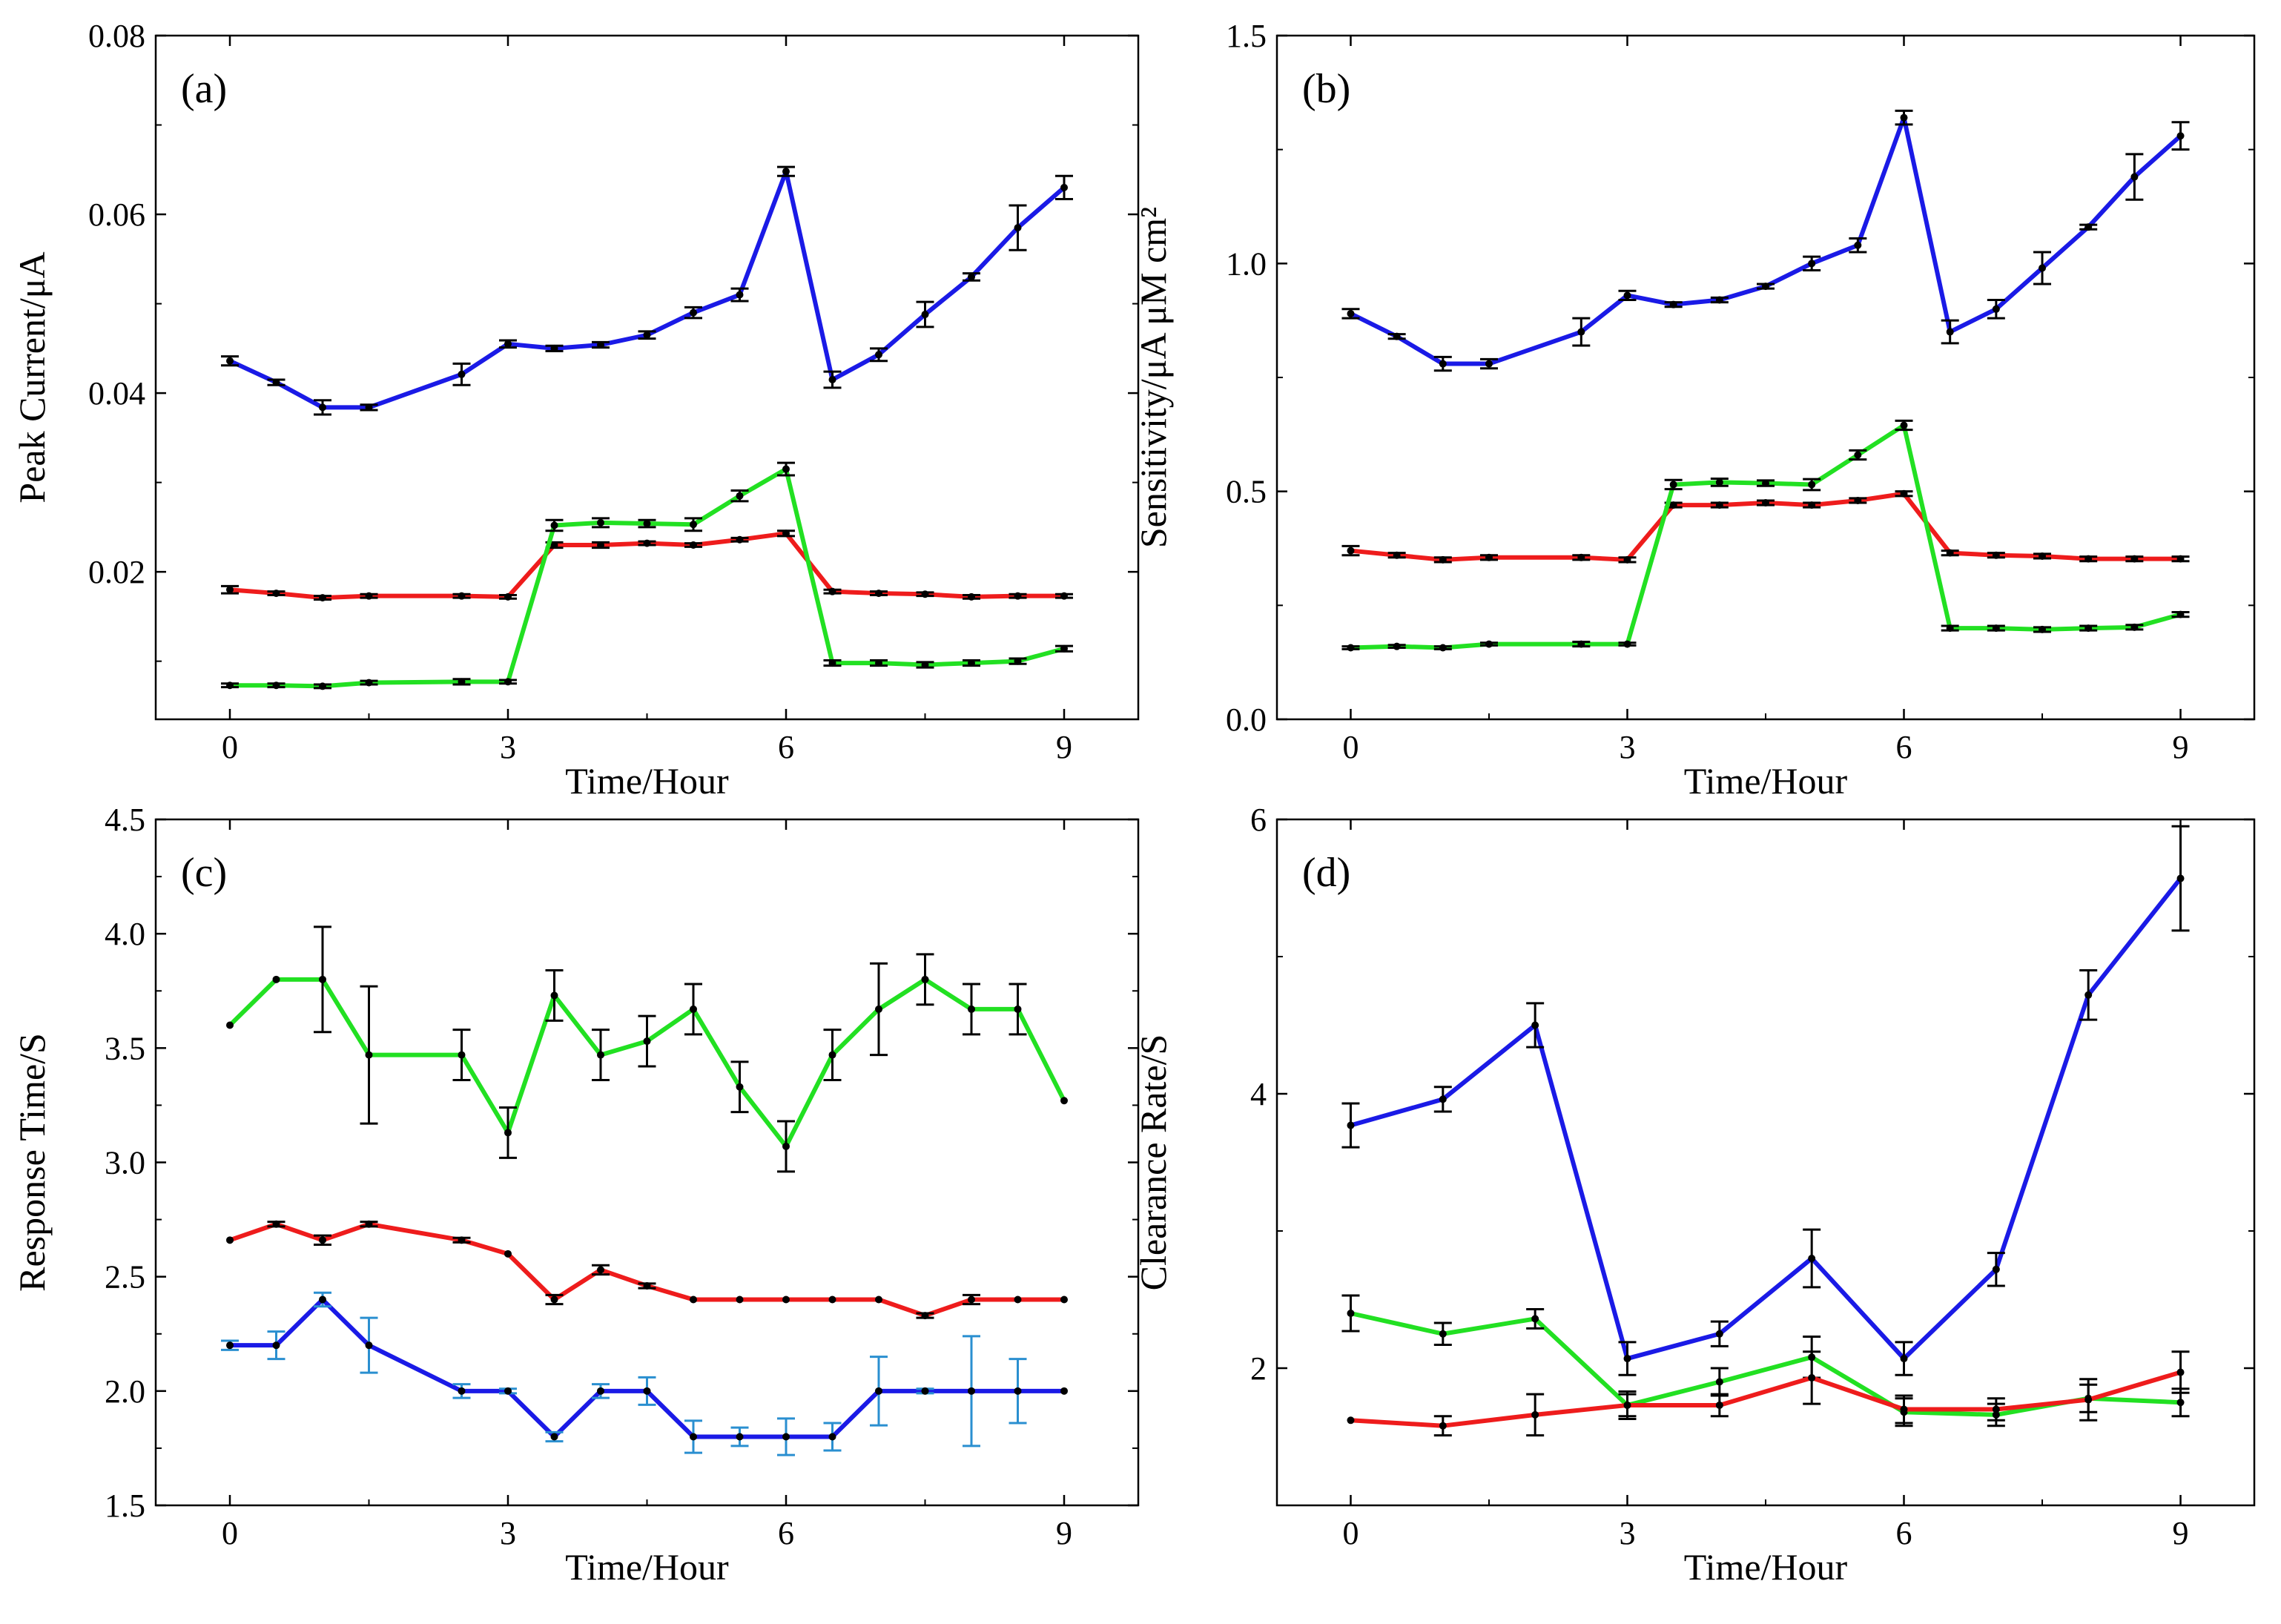 The width and height of the screenshot is (2281, 1624). What do you see at coordinates (204, 89) in the screenshot?
I see `panel-label: (a)` at bounding box center [204, 89].